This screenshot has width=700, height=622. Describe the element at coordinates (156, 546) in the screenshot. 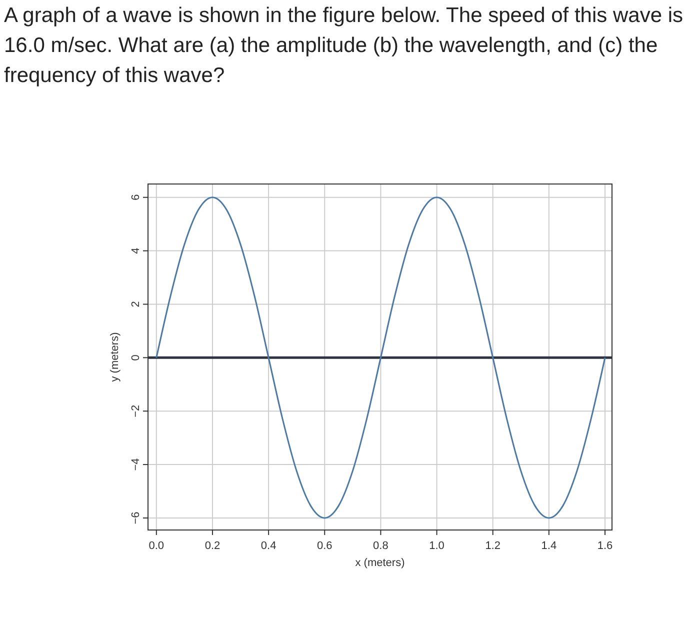

I see `x-tick-label: 0.0` at that location.